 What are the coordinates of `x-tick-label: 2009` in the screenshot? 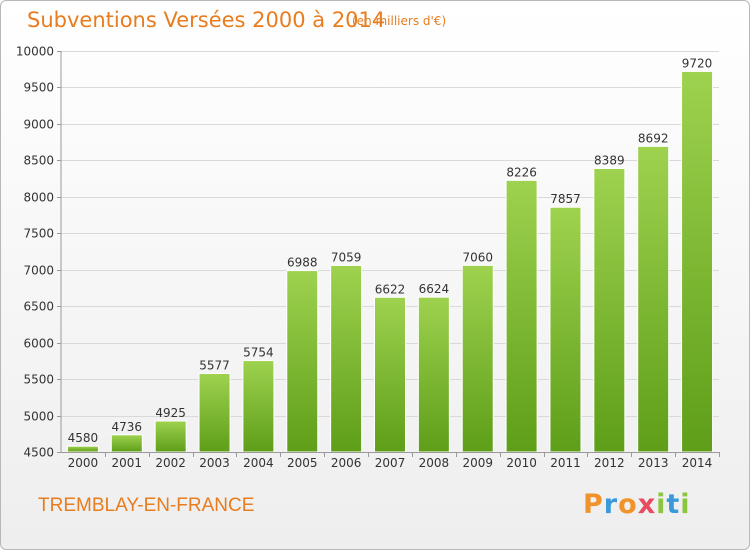 It's located at (477, 463).